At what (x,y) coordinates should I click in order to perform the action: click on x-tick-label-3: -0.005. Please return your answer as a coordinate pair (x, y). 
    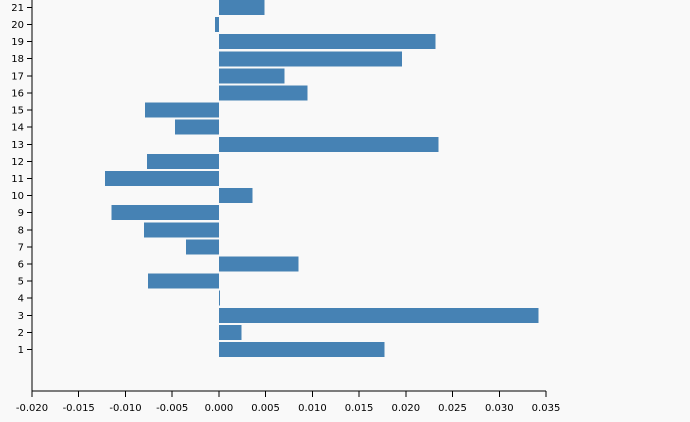
    Looking at the image, I should click on (172, 408).